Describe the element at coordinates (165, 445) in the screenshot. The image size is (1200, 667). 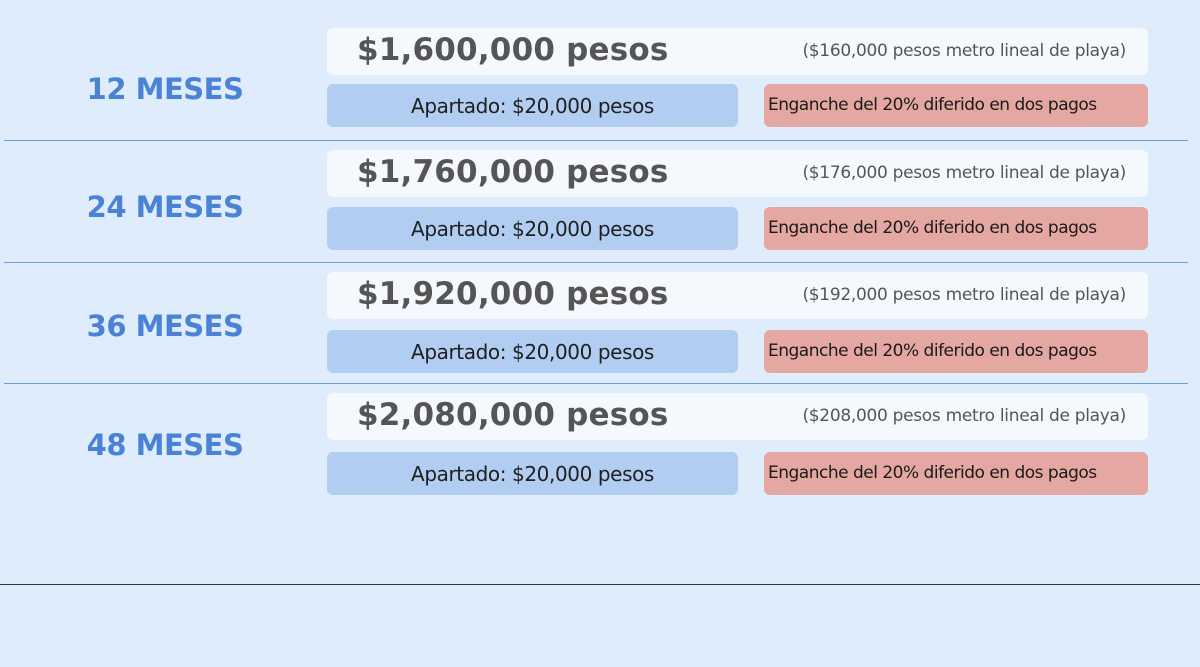
I see `plan-term: 48 MESES` at that location.